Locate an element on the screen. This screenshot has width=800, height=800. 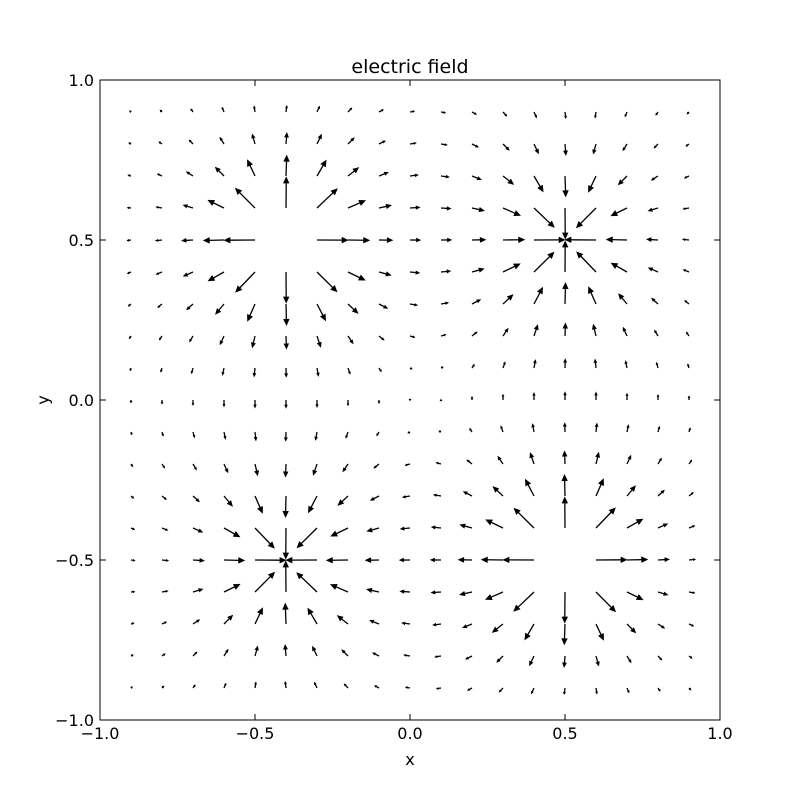
y-tick-label: −0.5 is located at coordinates (74, 560).